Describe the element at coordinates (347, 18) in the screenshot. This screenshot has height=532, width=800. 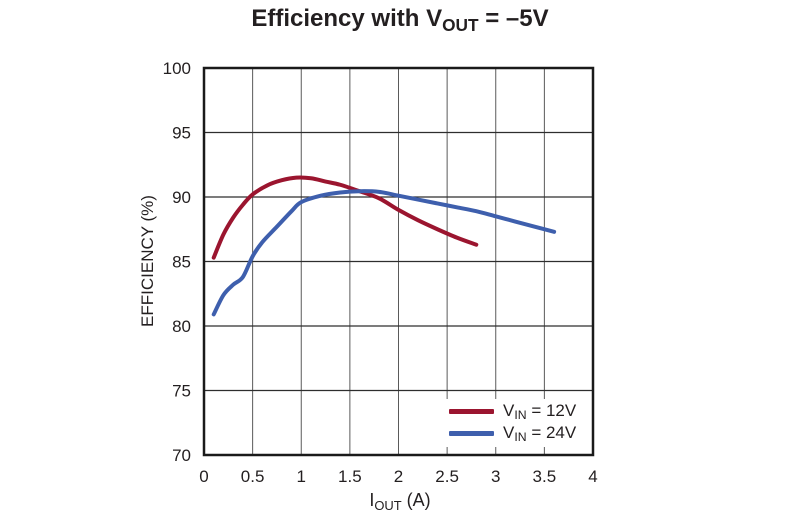
I see `chart-title-text: Efficiency with V` at that location.